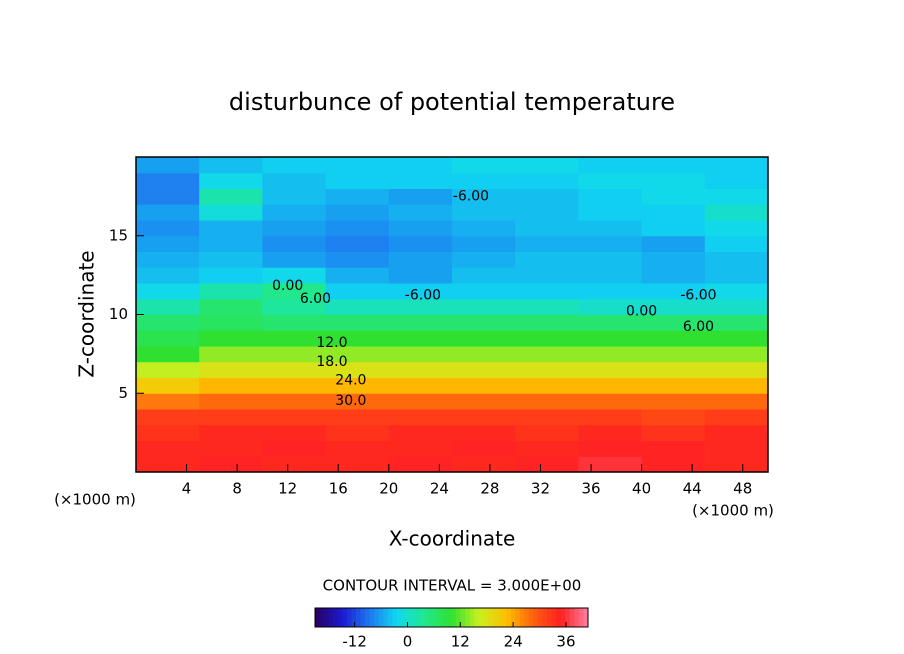 The height and width of the screenshot is (654, 904). Describe the element at coordinates (641, 489) in the screenshot. I see `x-tick-label: 40` at that location.